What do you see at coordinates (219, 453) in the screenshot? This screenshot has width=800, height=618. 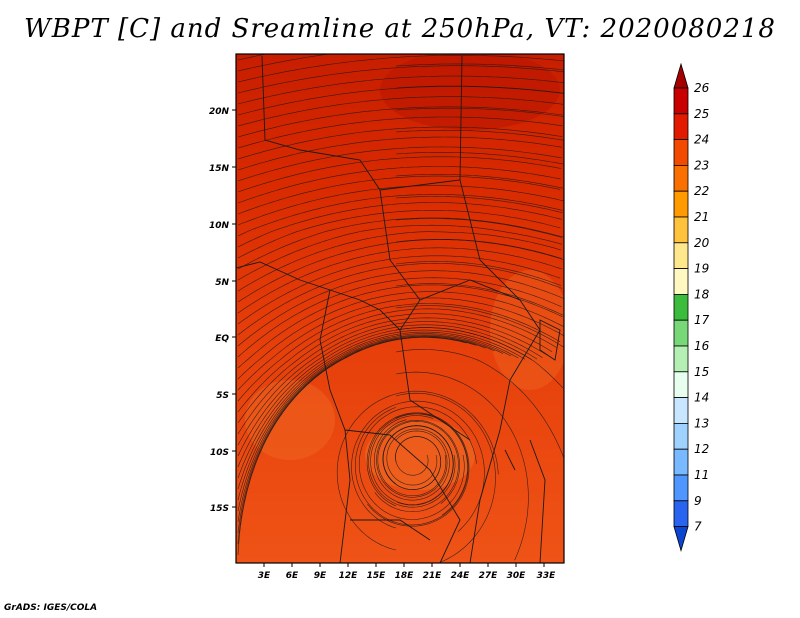 I see `lat-label: 10S` at bounding box center [219, 453].